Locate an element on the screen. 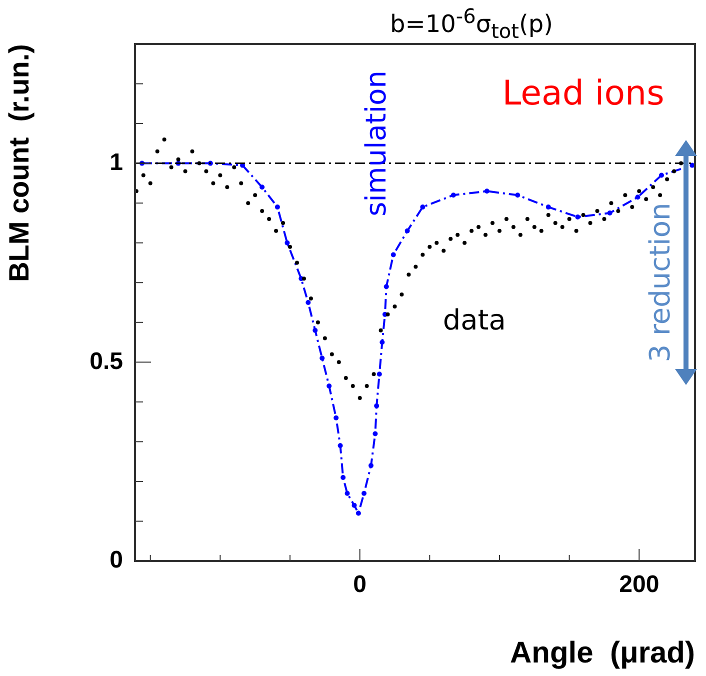 This screenshot has width=706, height=676. annotation: 3 reduction is located at coordinates (659, 282).